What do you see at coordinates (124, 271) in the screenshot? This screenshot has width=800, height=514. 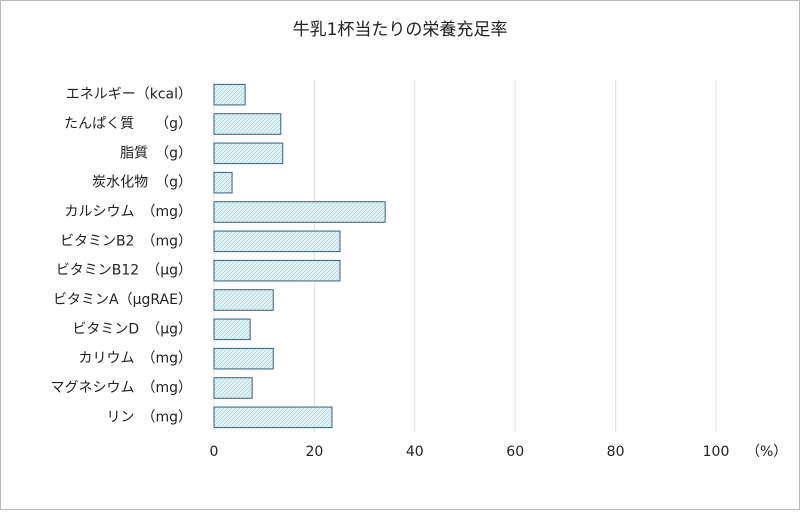 I see `y-tick-label: ビタミンB12 （μg）` at bounding box center [124, 271].